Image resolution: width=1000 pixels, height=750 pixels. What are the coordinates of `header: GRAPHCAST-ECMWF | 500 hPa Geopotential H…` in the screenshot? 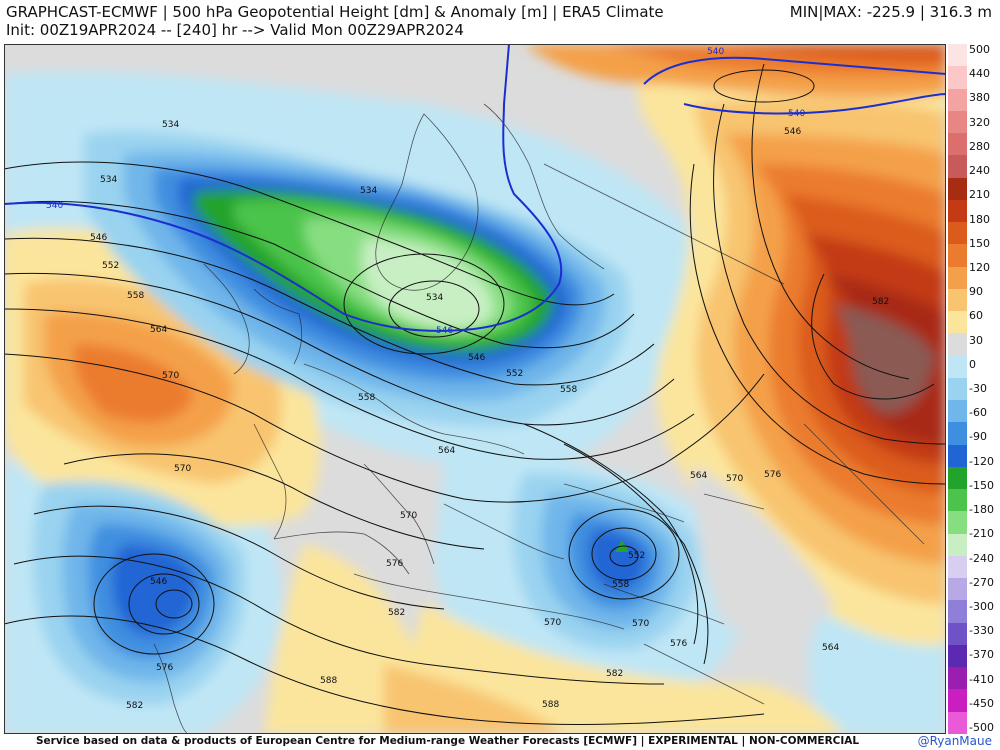 It's located at (500, 22).